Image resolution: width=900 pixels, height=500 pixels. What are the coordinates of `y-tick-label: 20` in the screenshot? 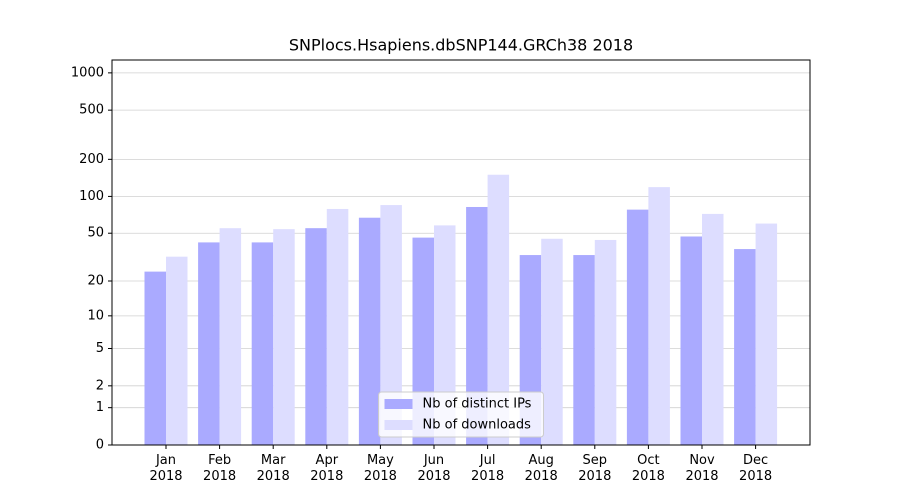 It's located at (95, 281).